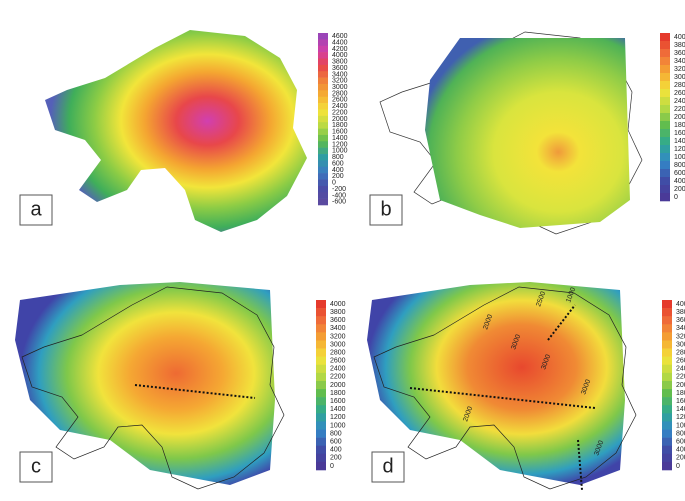  I want to click on panel-label: a, so click(36, 209).